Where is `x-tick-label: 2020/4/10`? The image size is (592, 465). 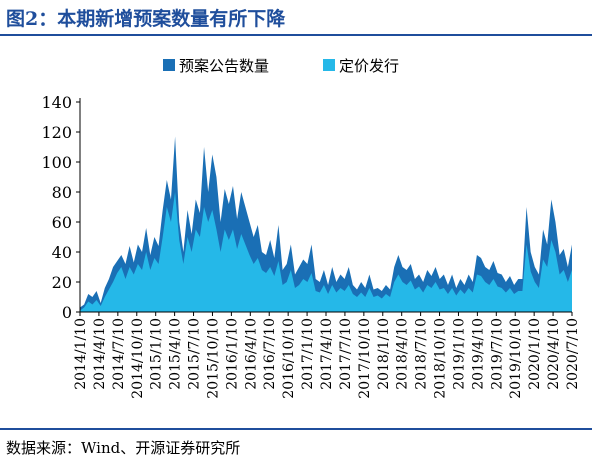
x-tick-label: 2020/4/10 is located at coordinates (554, 354).